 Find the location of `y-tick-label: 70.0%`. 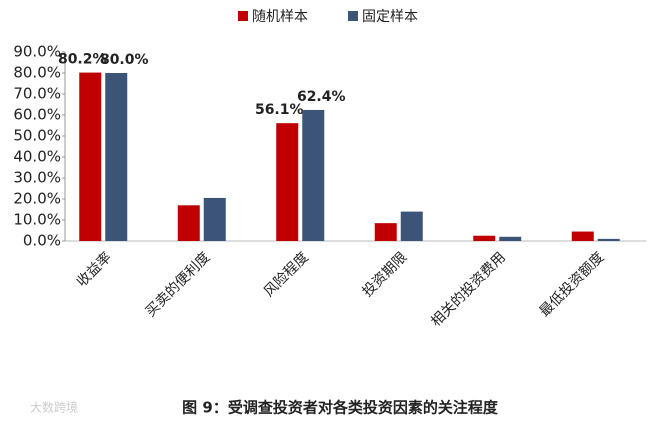

y-tick-label: 70.0% is located at coordinates (37, 94).